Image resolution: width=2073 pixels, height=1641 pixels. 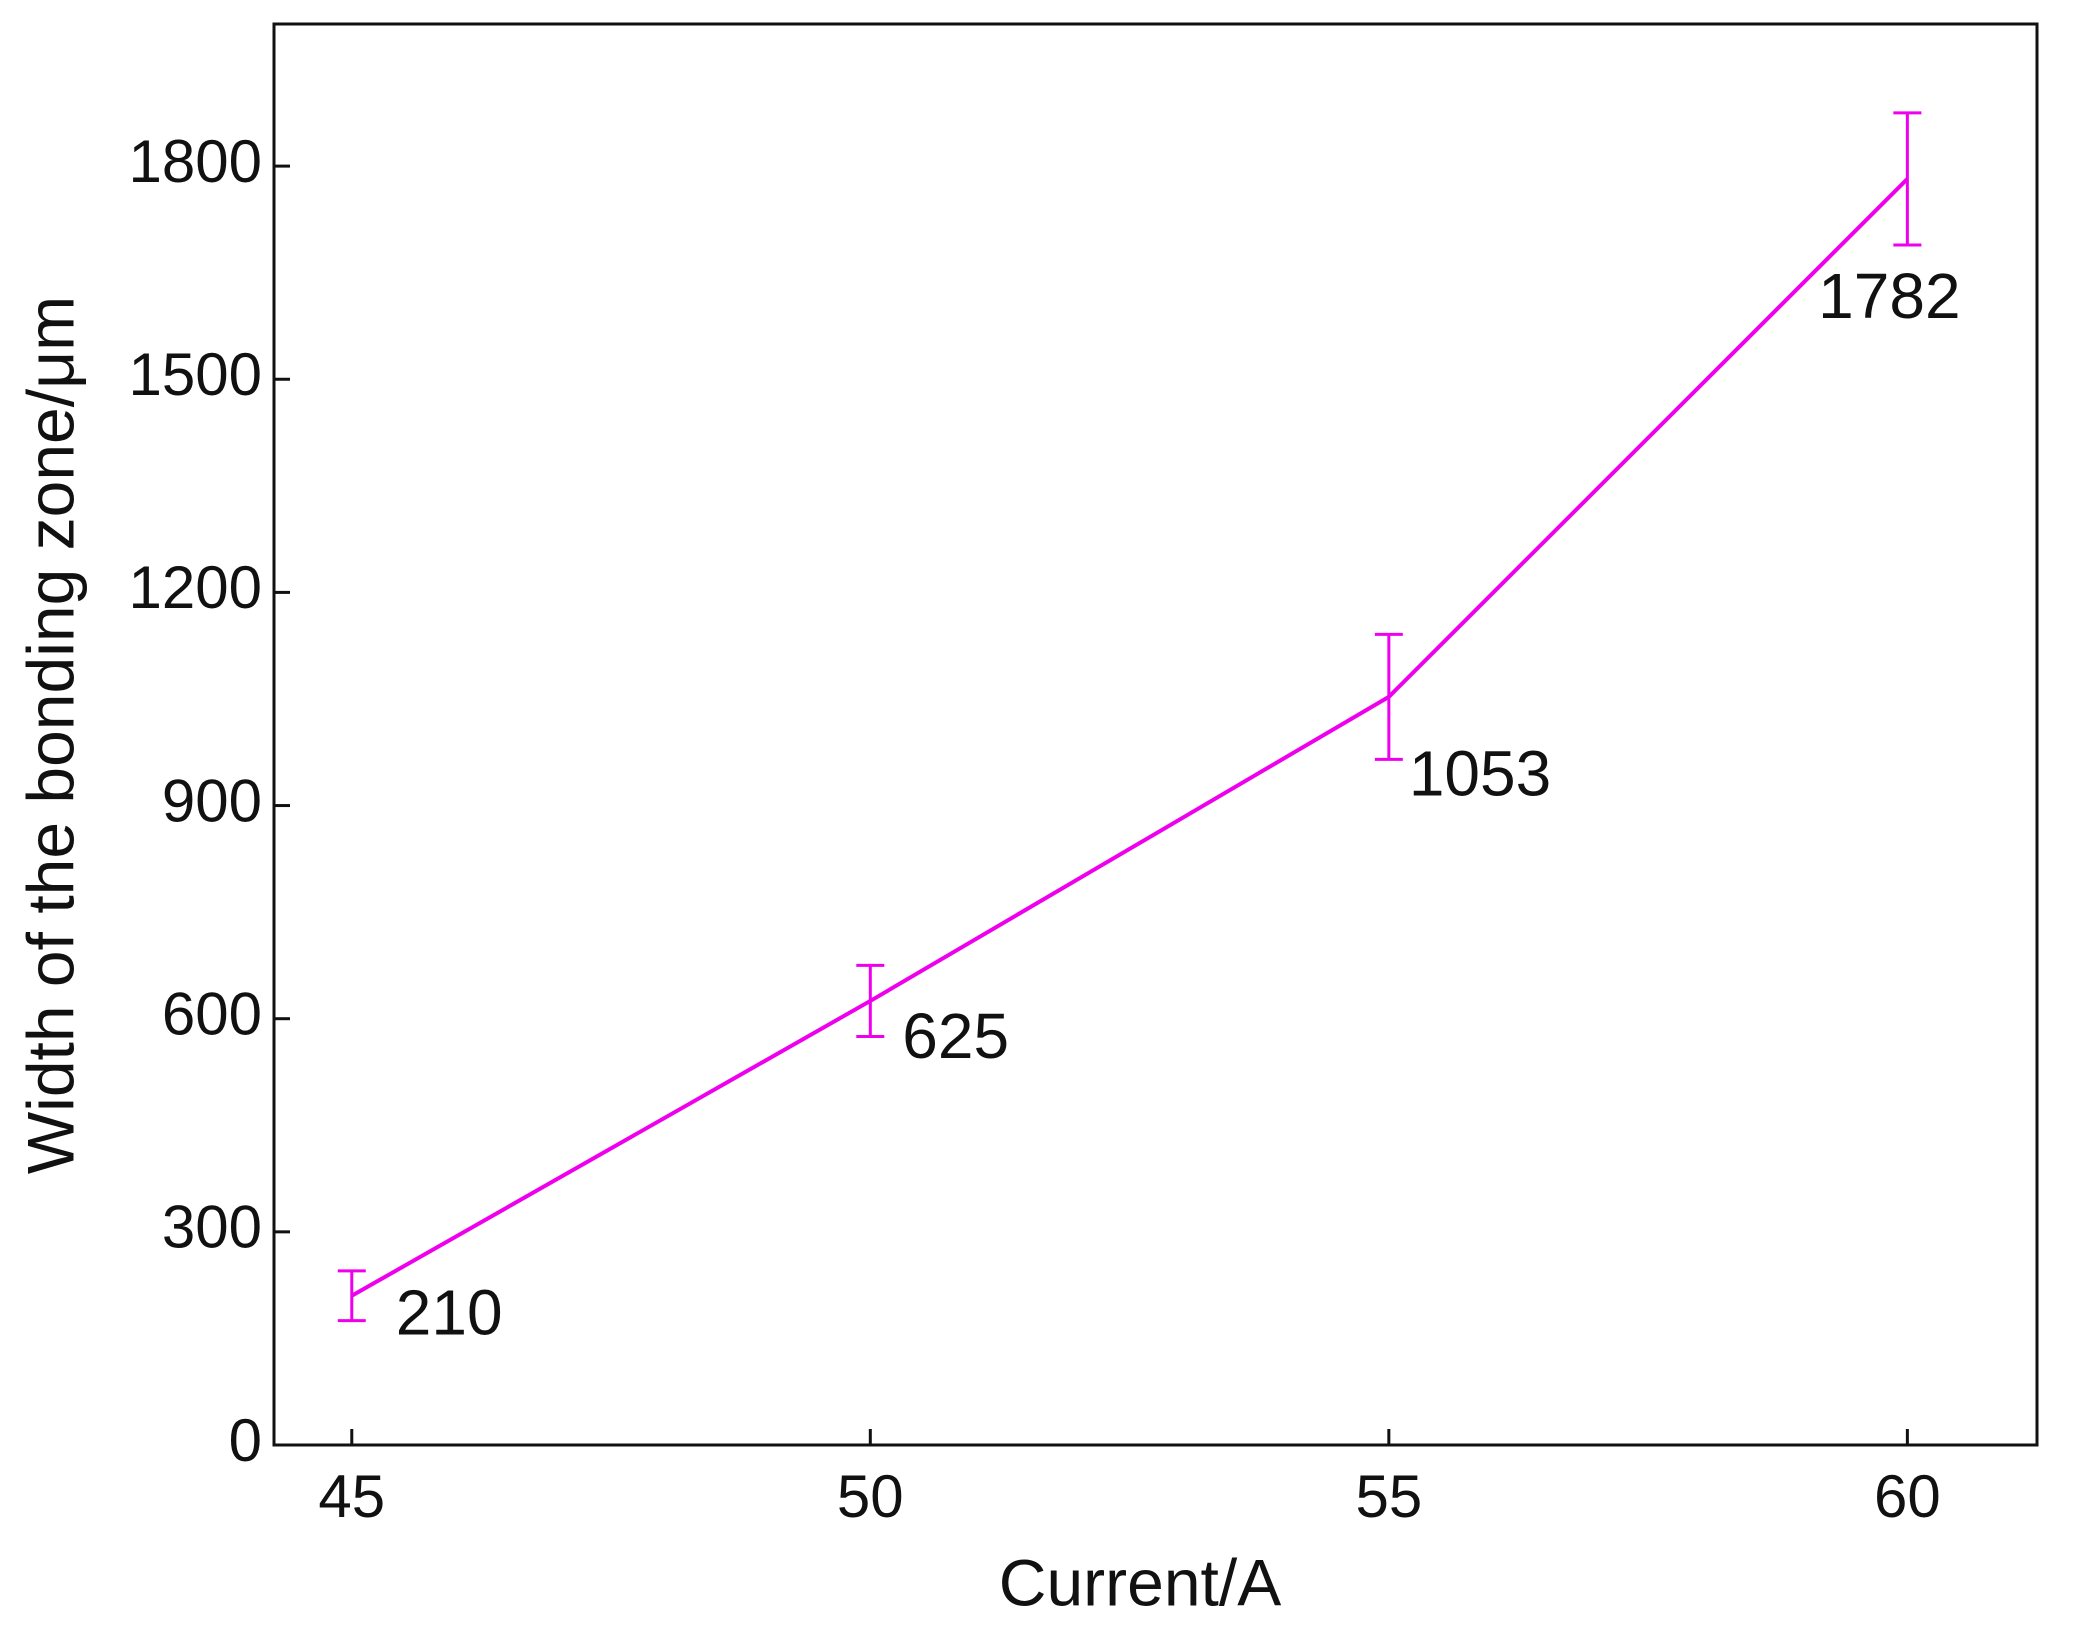 What do you see at coordinates (245, 1440) in the screenshot?
I see `y-tick-label: 0` at bounding box center [245, 1440].